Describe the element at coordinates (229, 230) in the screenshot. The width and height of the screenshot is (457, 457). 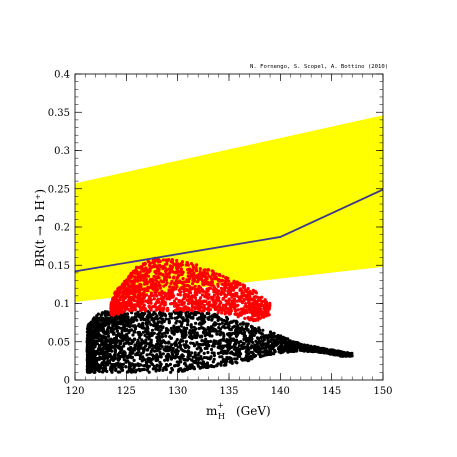
I see `theory-line` at that location.